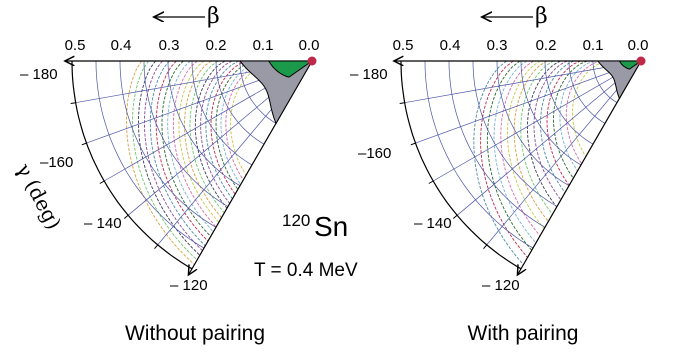 The height and width of the screenshot is (354, 675). I want to click on caption-with-pairing: With pairing, so click(523, 333).